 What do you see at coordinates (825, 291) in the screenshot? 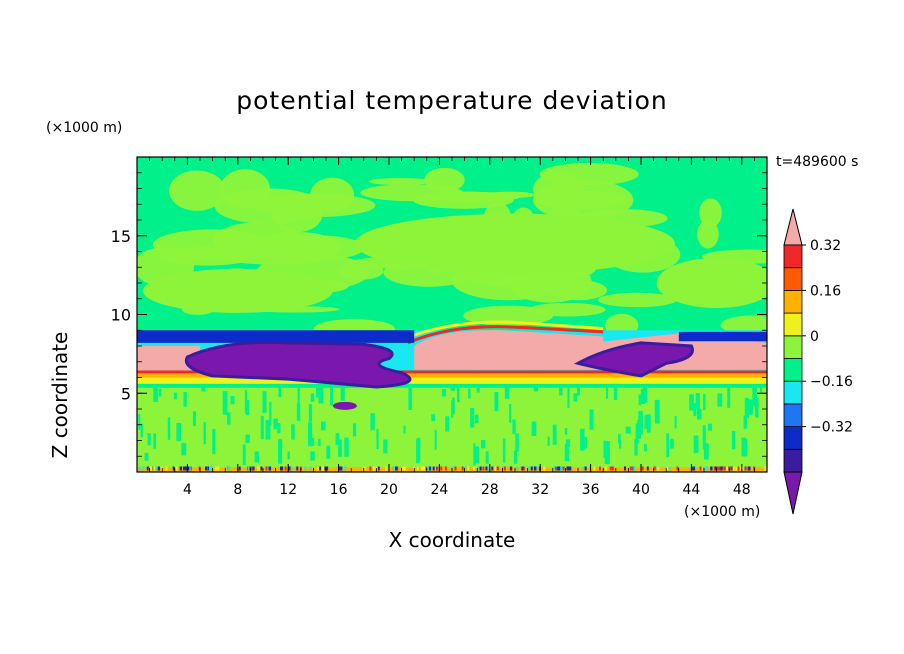
I see `colorbar-label: 0.16` at bounding box center [825, 291].